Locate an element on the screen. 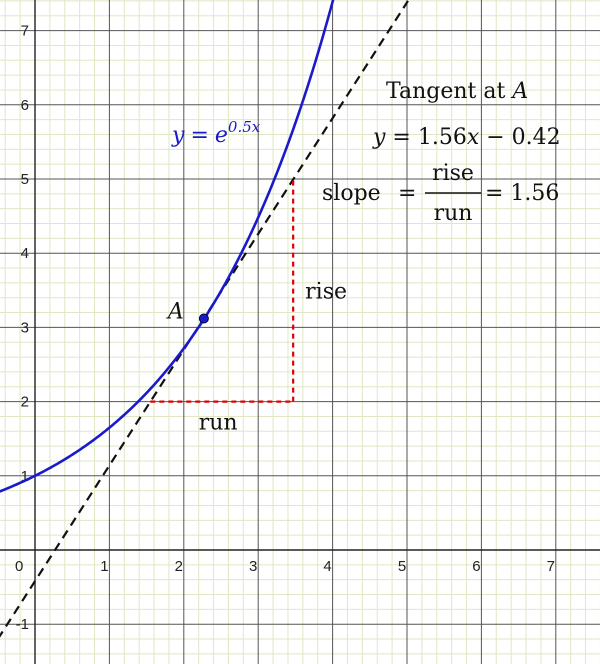 The image size is (600, 664). y-tick-label: 4 is located at coordinates (25, 253).